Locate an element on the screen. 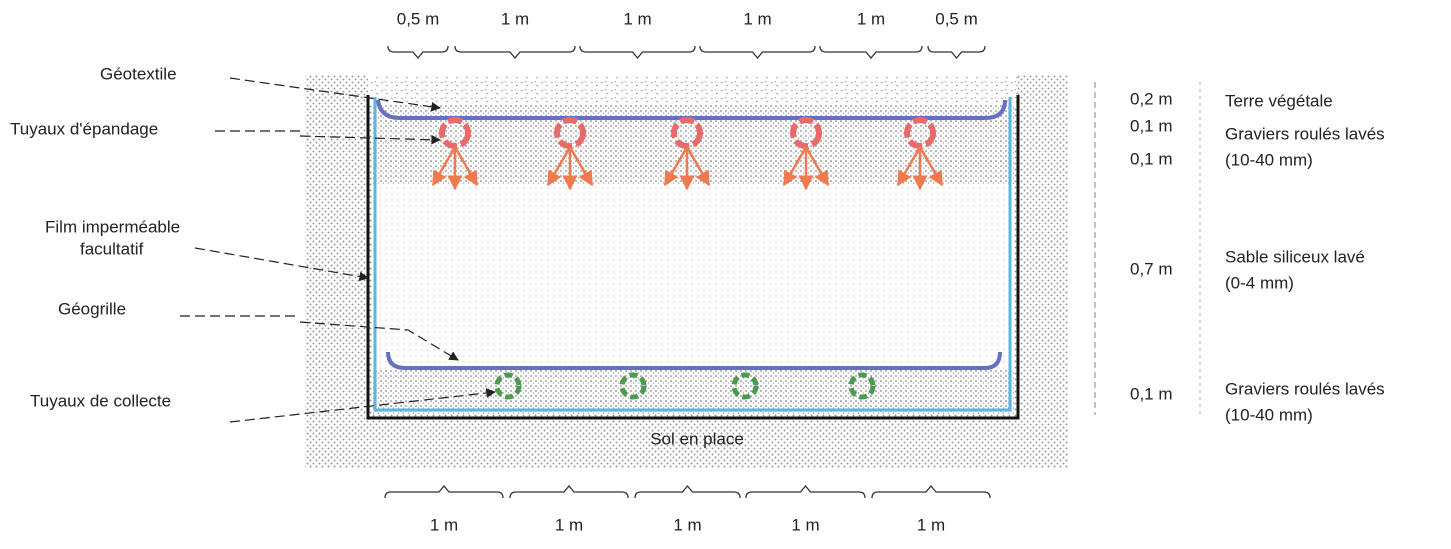 Image resolution: width=1451 pixels, height=549 pixels. geogrid is located at coordinates (694, 360).